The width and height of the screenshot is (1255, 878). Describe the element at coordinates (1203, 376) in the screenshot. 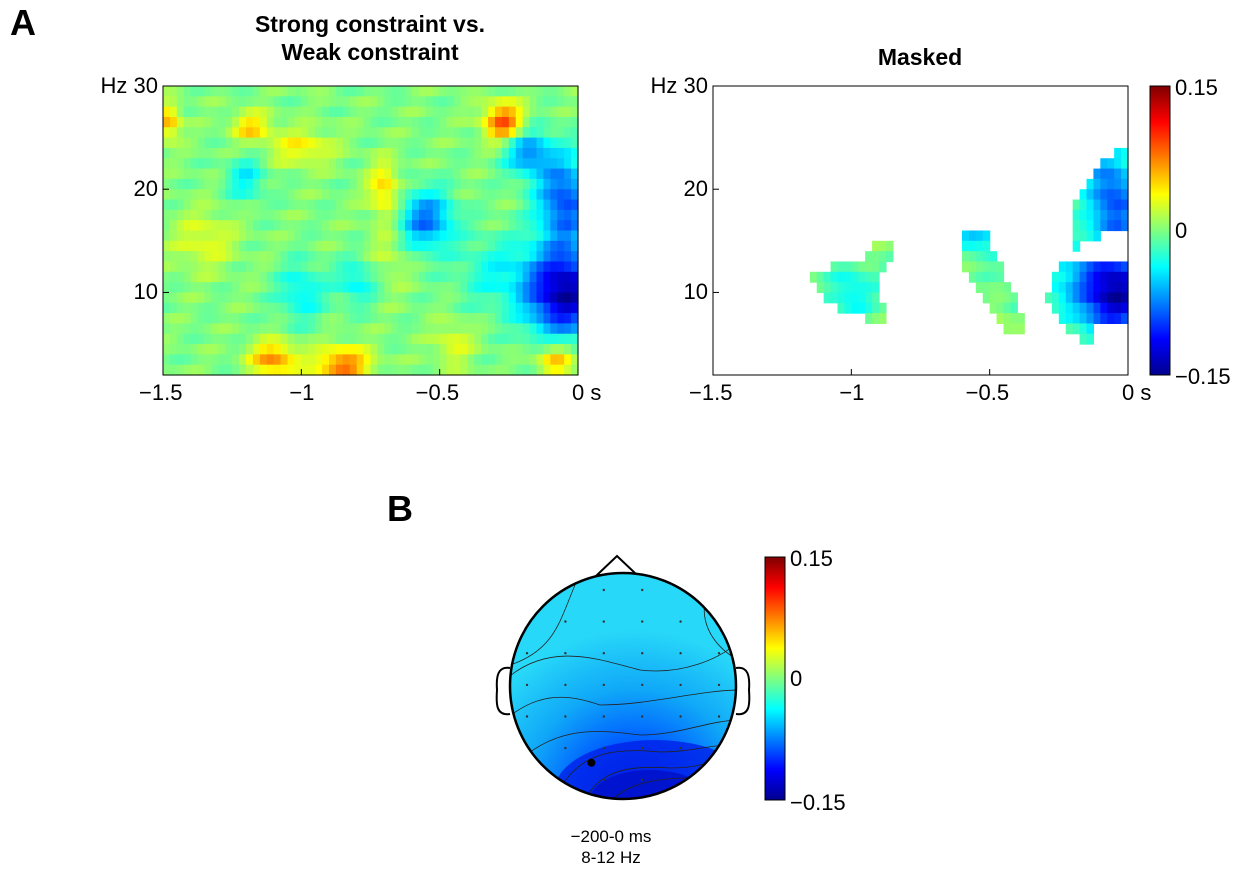

I see `colorbar-a-min-label: −0.15` at that location.